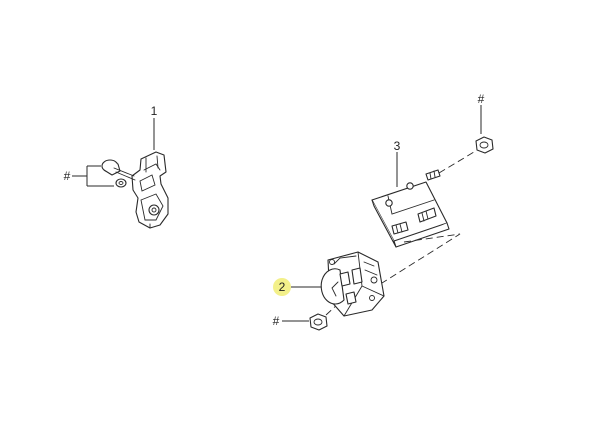 This screenshot has height=421, width=615. I want to click on callout-2-highlight, so click(282, 287).